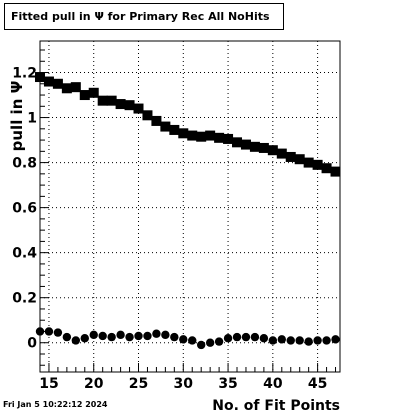  I want to click on y-tick-label: 0, so click(32, 344).